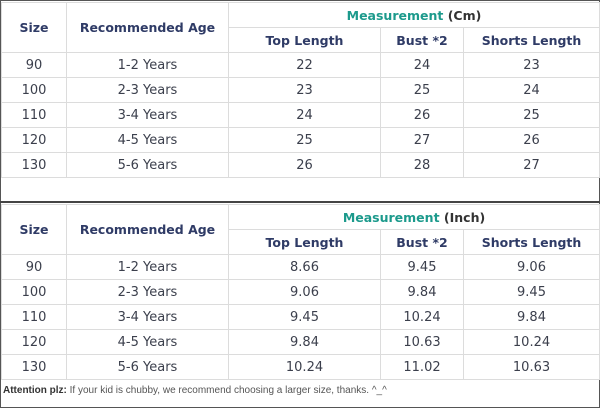 The width and height of the screenshot is (600, 408). I want to click on bust-cell: 10.63, so click(422, 342).